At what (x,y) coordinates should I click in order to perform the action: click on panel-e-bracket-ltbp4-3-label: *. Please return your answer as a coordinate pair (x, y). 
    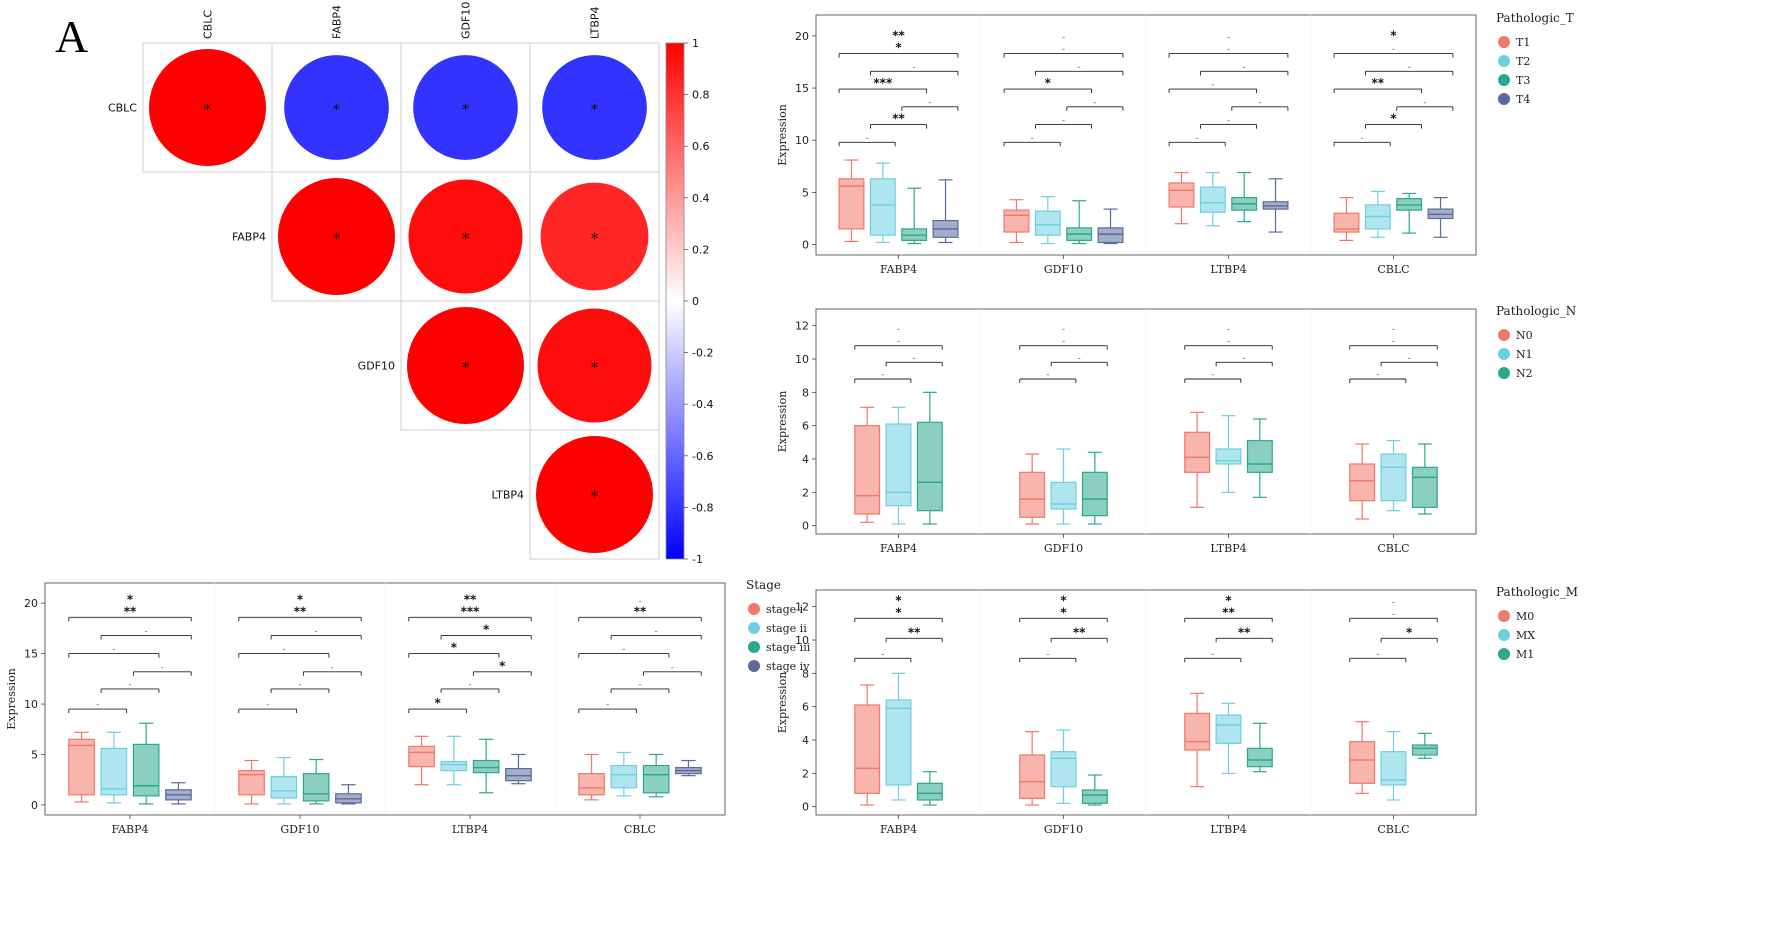
    Looking at the image, I should click on (454, 648).